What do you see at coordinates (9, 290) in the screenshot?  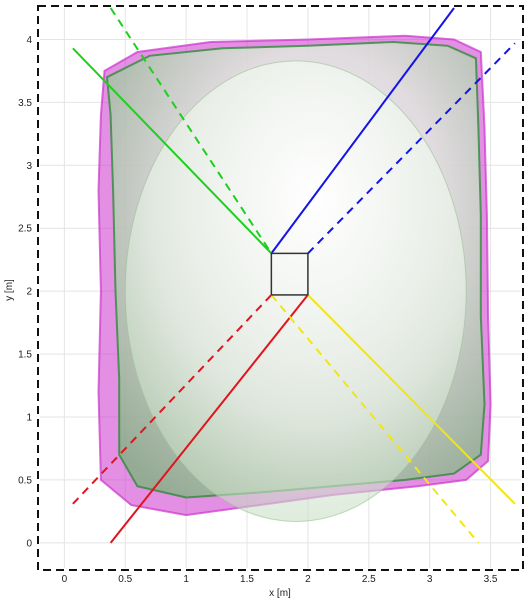 I see `y-axis-label: y [m]` at bounding box center [9, 290].